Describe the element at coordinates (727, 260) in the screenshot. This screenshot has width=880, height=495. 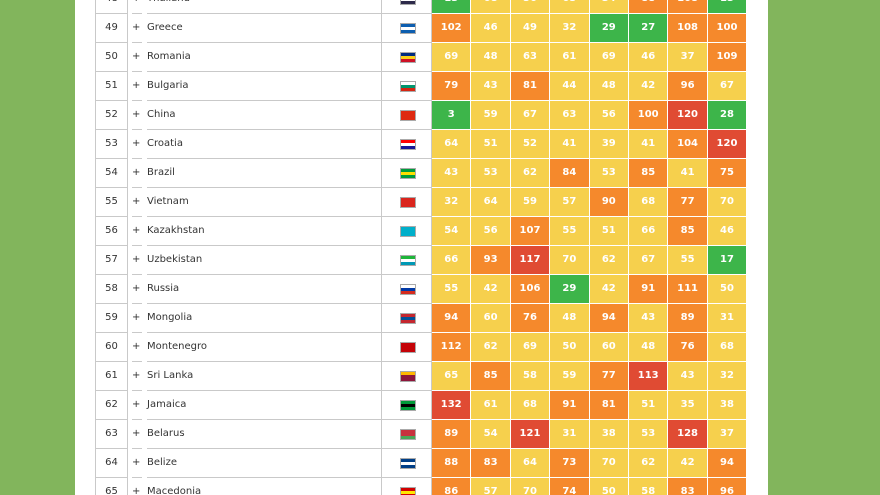
I see `score-cell: 17` at that location.